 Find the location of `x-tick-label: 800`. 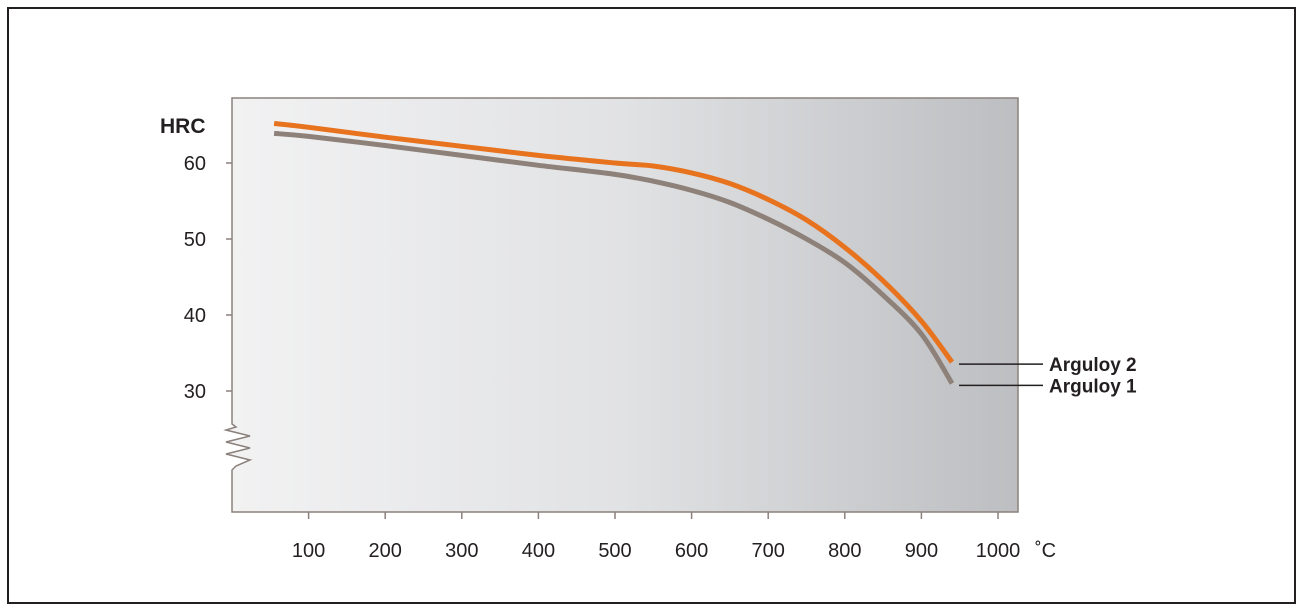

x-tick-label: 800 is located at coordinates (844, 551).